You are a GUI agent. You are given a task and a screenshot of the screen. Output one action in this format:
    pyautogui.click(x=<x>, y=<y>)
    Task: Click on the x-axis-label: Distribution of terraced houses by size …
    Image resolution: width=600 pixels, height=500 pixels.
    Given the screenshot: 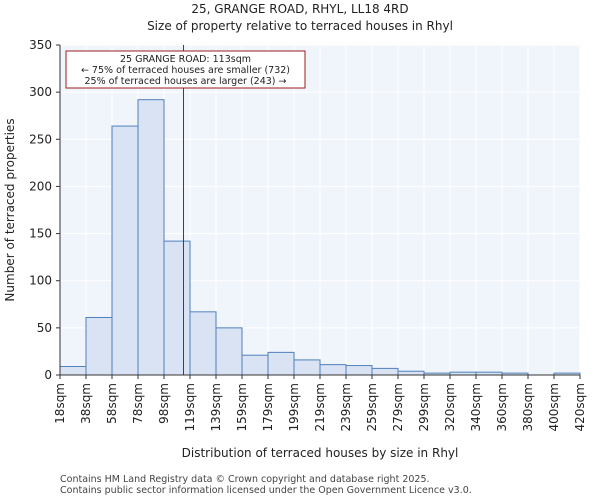 What is the action you would take?
    pyautogui.click(x=320, y=453)
    